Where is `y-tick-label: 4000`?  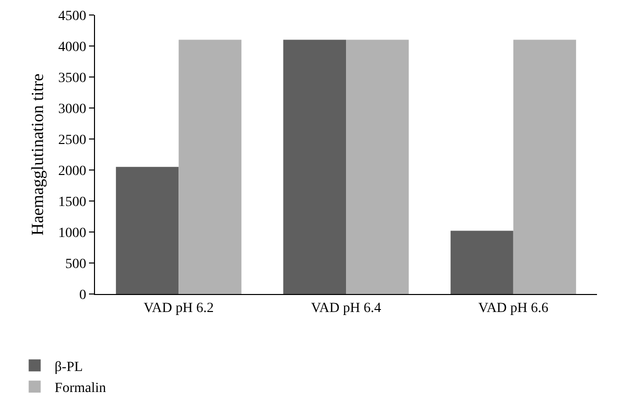
y-tick-label: 4000 is located at coordinates (72, 47).